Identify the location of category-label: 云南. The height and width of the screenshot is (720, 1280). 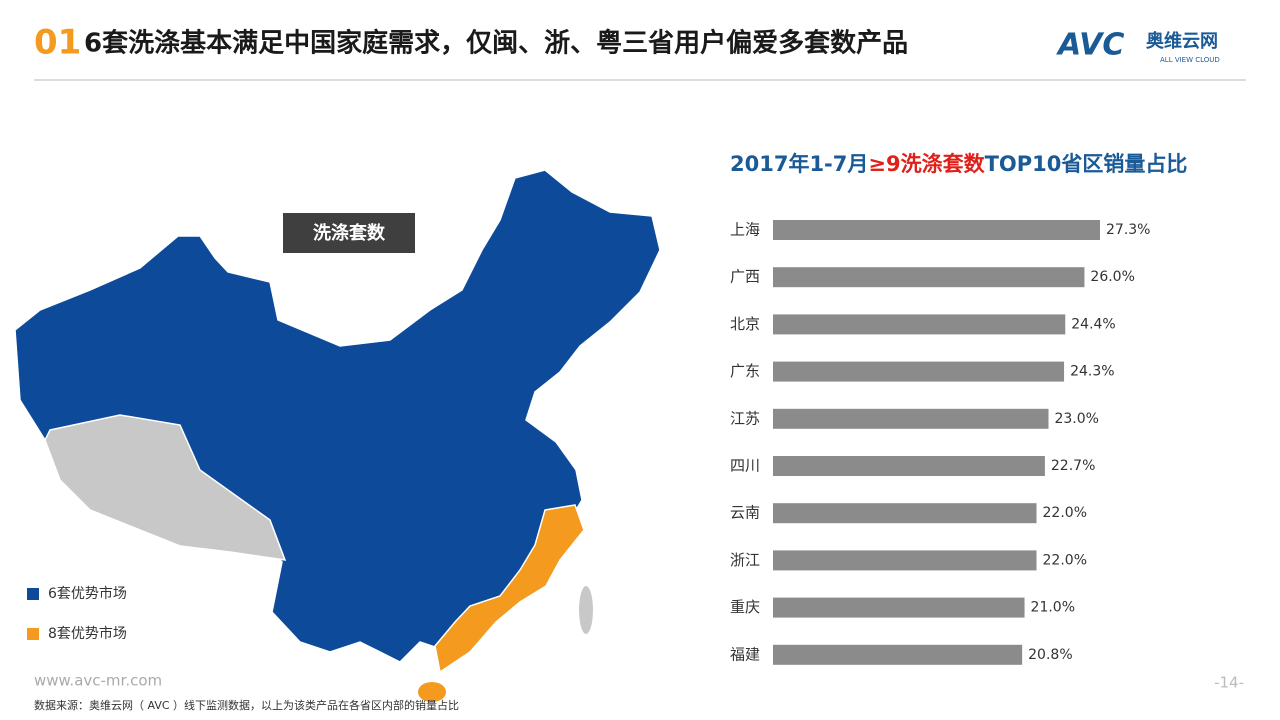
(745, 513).